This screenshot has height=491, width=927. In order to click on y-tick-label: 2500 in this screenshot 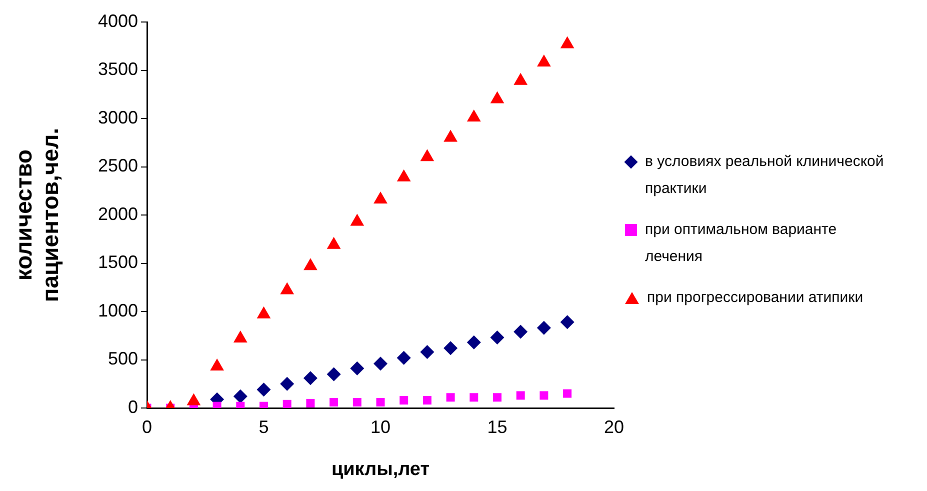, I will do `click(118, 166)`.